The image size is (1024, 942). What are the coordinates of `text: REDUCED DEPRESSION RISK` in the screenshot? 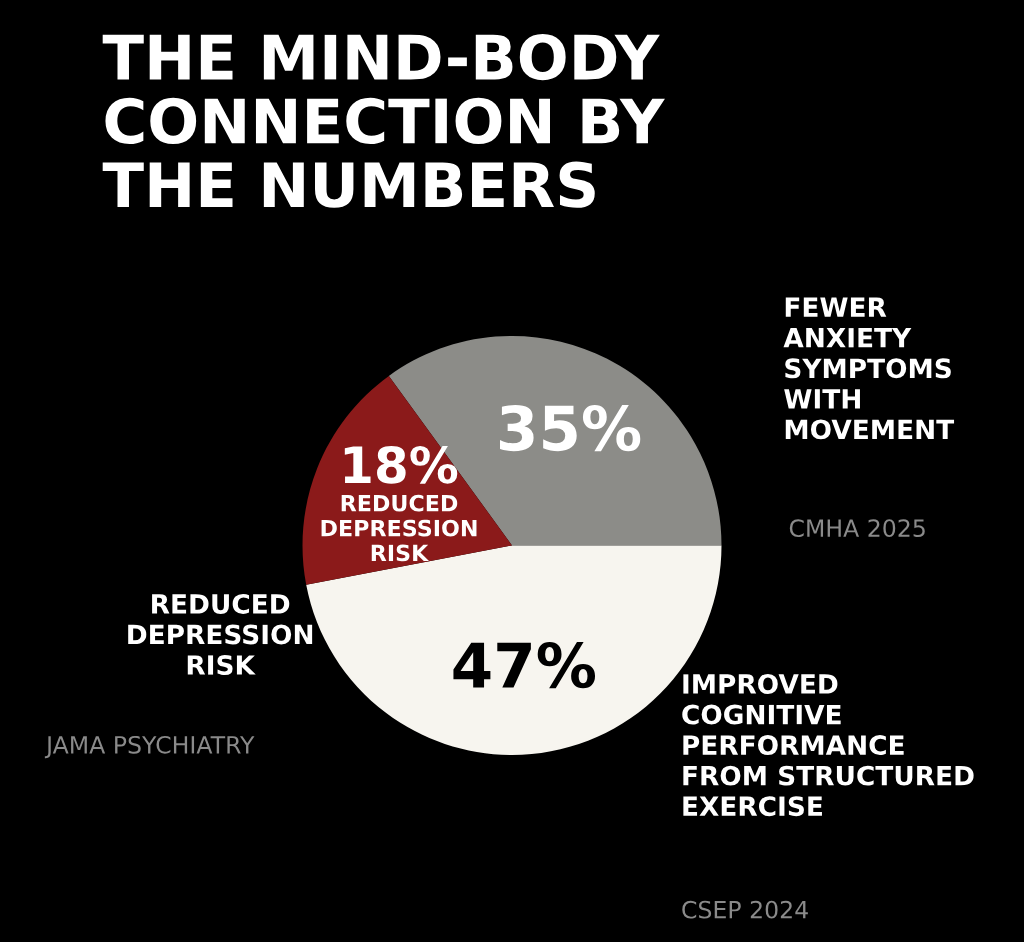 It's located at (399, 528).